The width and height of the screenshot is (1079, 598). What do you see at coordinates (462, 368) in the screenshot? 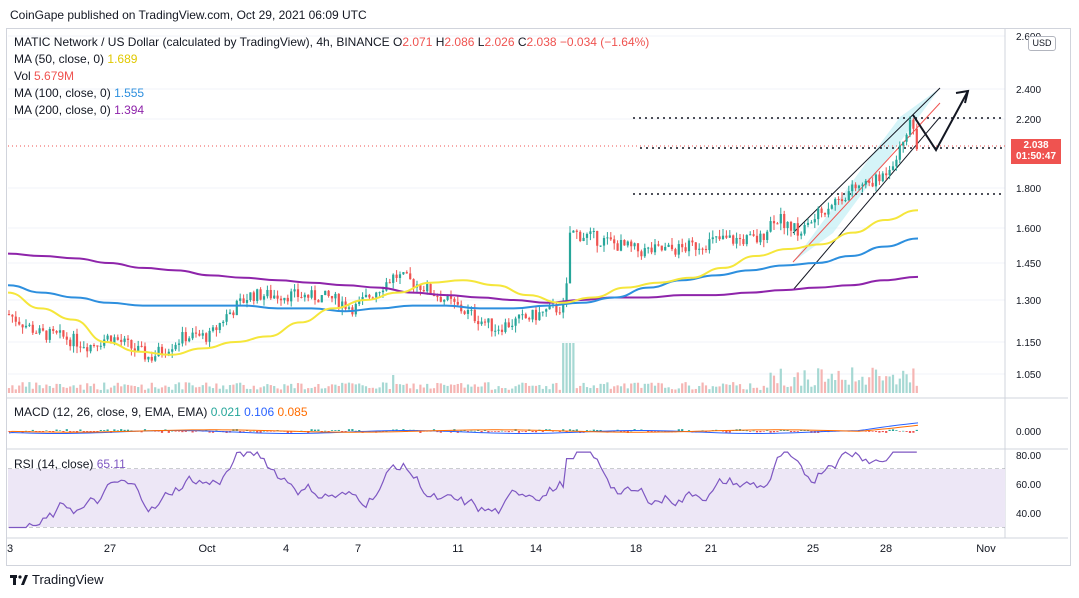
I see `volume-bars` at bounding box center [462, 368].